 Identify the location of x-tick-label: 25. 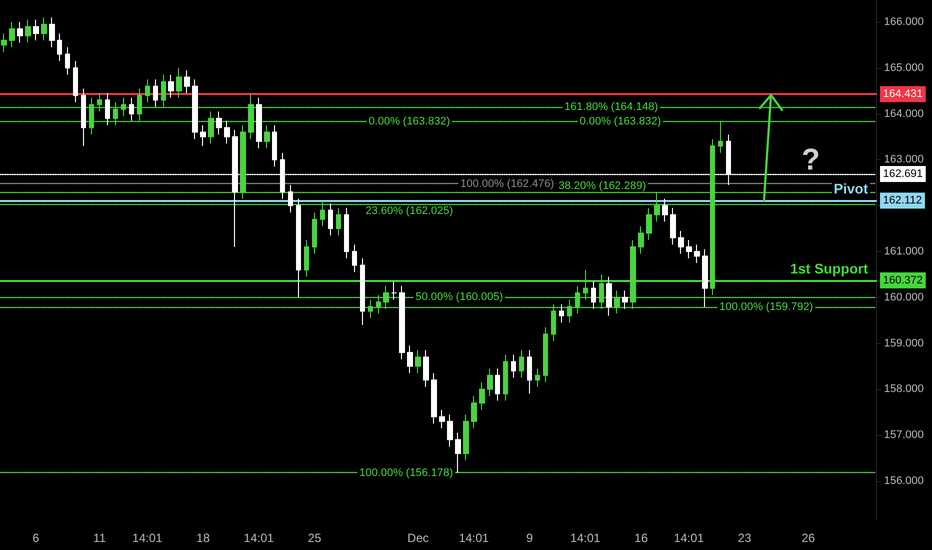
(315, 538).